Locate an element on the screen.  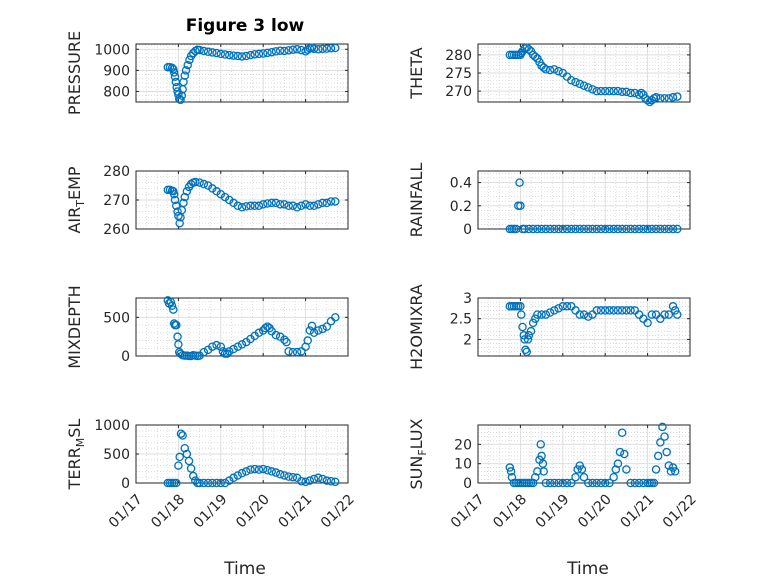
y-tick-label: 0 is located at coordinates (125, 484).